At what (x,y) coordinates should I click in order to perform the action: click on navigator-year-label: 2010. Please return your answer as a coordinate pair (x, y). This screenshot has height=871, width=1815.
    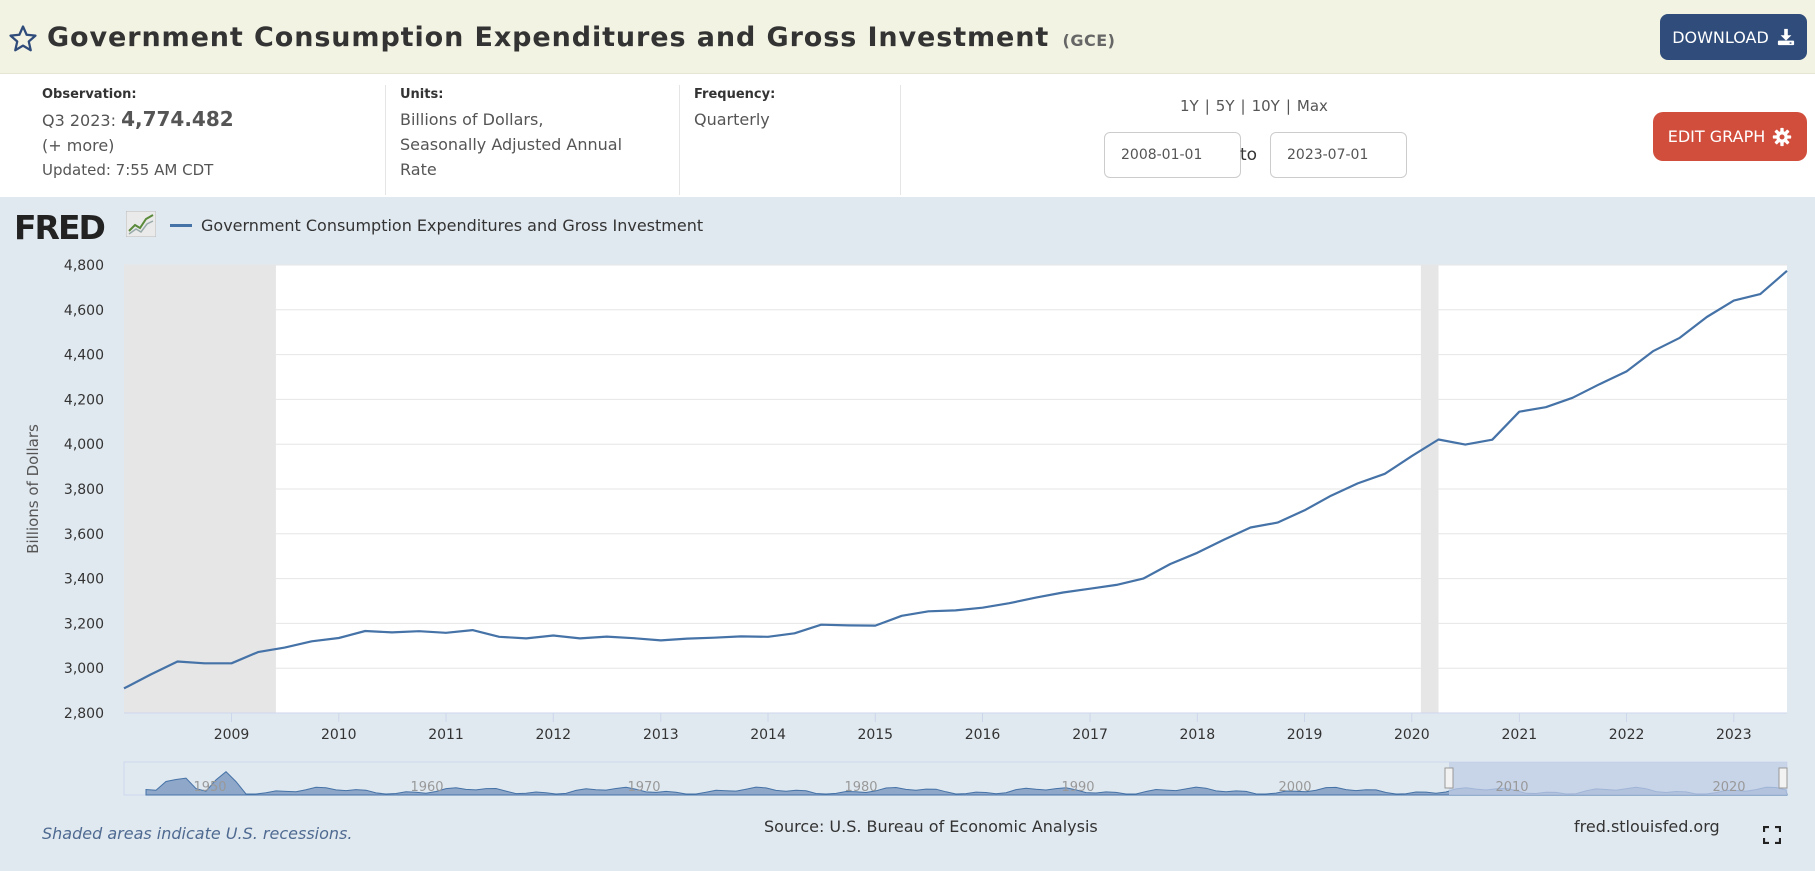
    Looking at the image, I should click on (1511, 787).